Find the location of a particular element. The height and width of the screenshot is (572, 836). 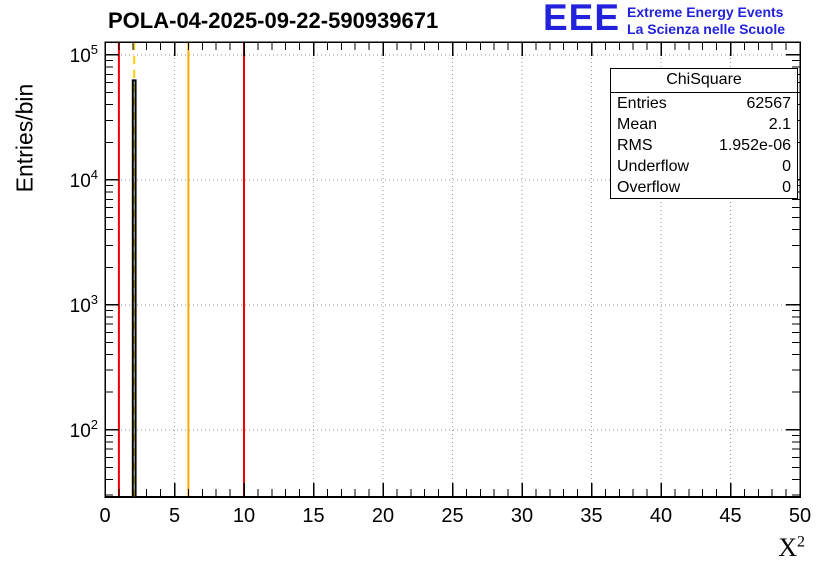

x-tick-label: 40 is located at coordinates (661, 516).